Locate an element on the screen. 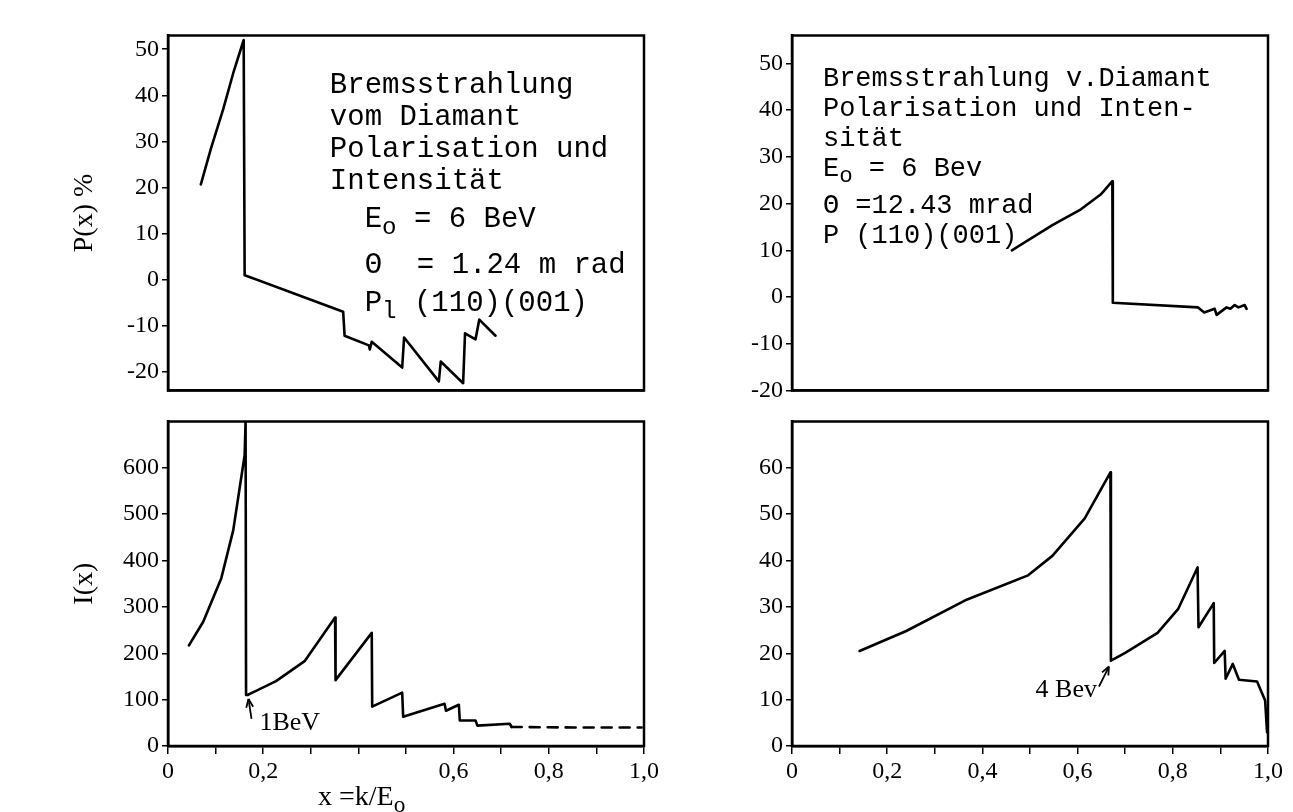  y-tick-label: 400 is located at coordinates (141, 558).